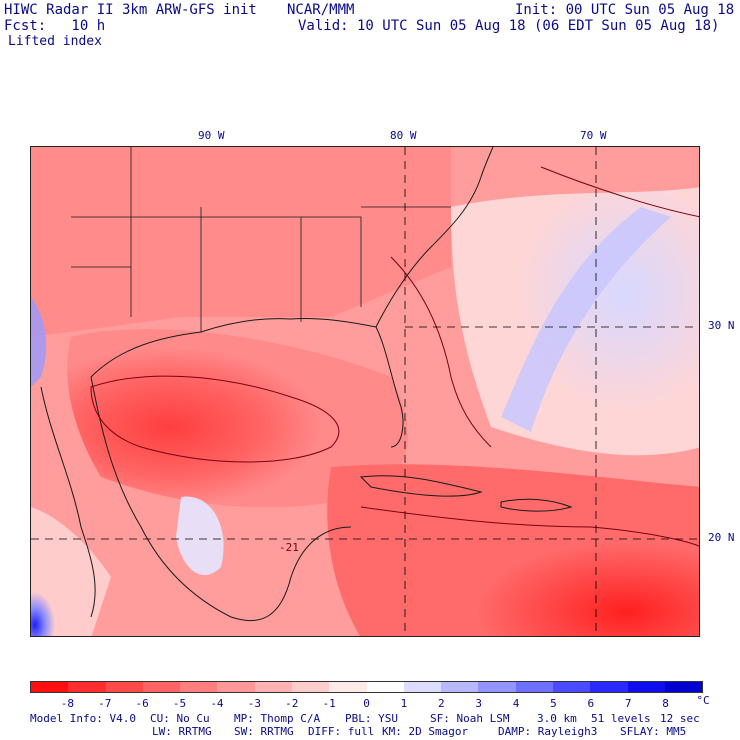  Describe the element at coordinates (548, 731) in the screenshot. I see `footer-damping: DAMP: Rayleigh3` at that location.